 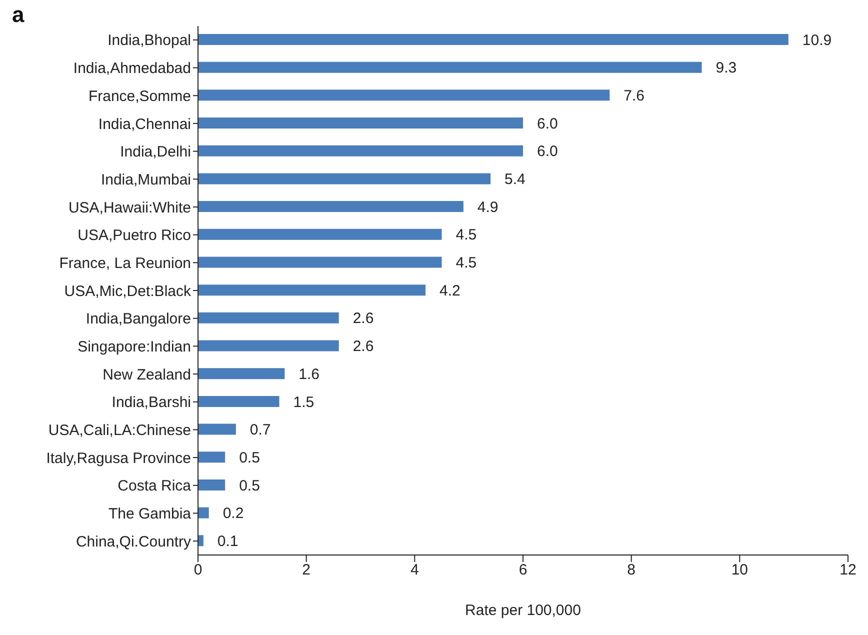 What do you see at coordinates (128, 291) in the screenshot?
I see `y-tick-label: USA,Mic,Det:Black` at bounding box center [128, 291].